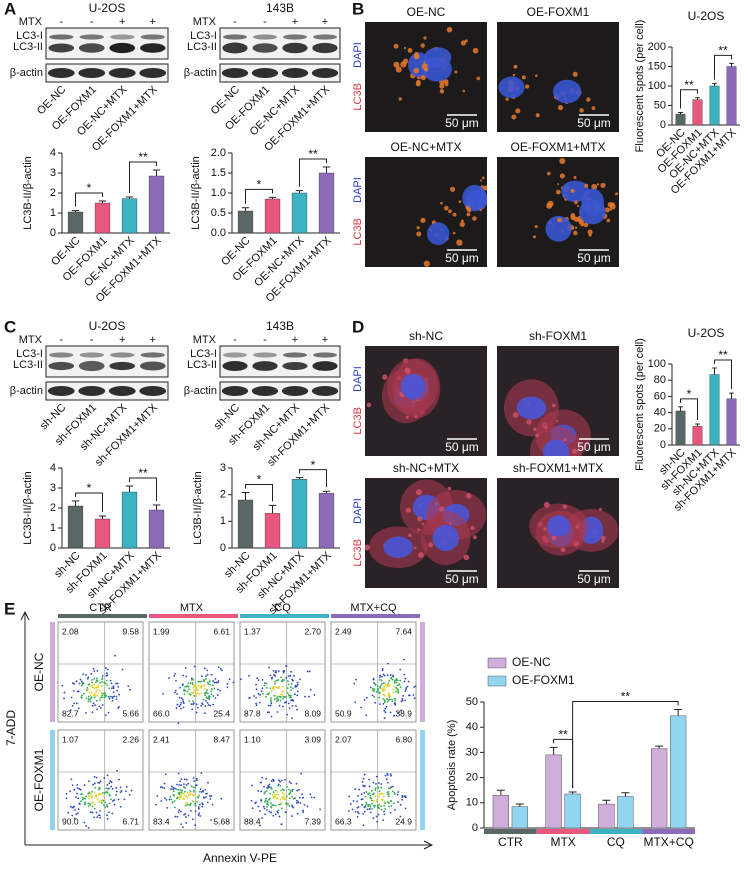  Describe the element at coordinates (680, 119) in the screenshot. I see `bar` at that location.